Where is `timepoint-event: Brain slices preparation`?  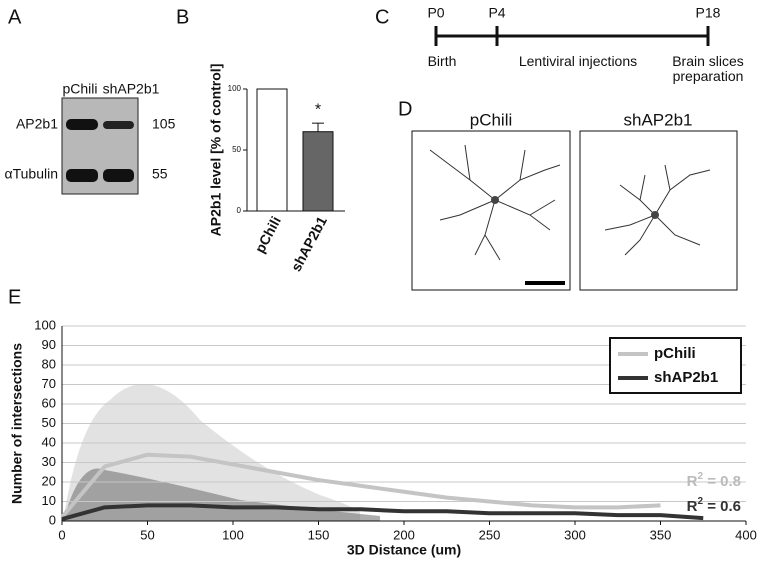 timepoint-event: Brain slices preparation is located at coordinates (708, 68).